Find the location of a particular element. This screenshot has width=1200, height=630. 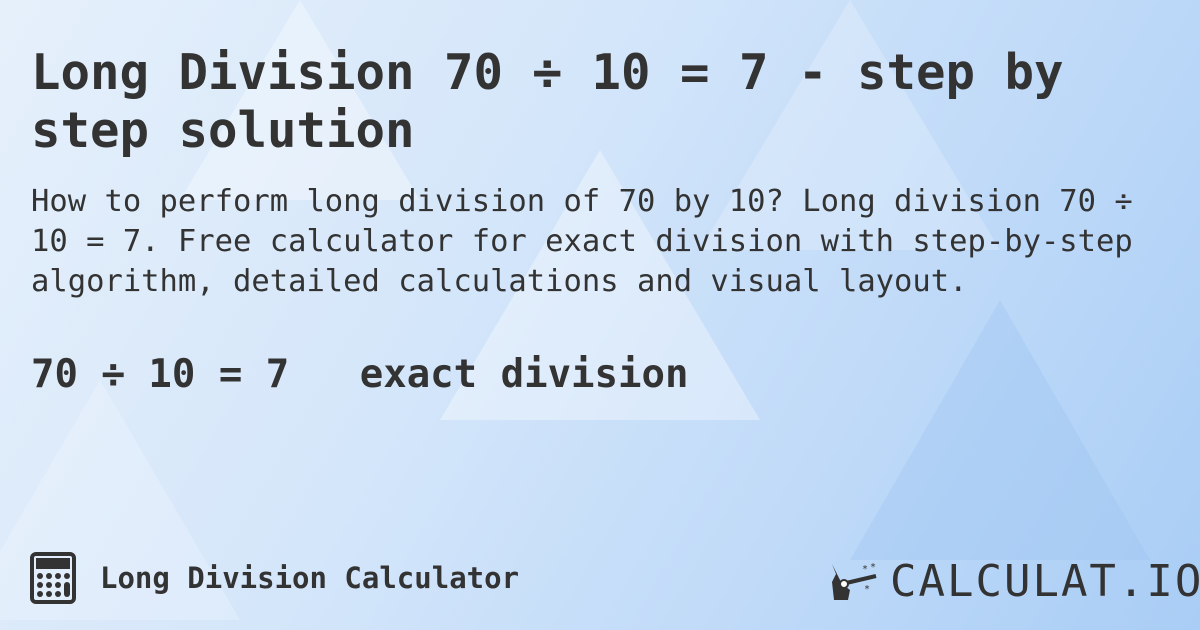

result-line: 70 ÷ 10 = 7 exact division is located at coordinates (359, 374).